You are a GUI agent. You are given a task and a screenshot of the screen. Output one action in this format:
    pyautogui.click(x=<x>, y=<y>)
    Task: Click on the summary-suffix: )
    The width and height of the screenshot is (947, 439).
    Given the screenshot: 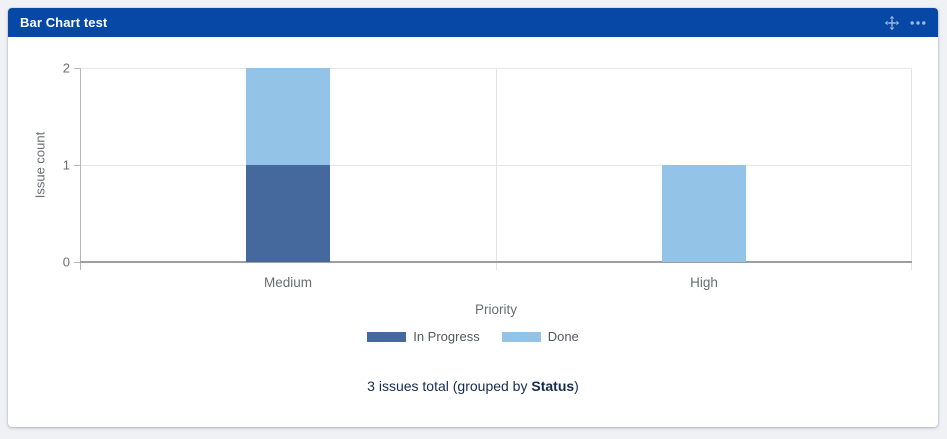 What is the action you would take?
    pyautogui.click(x=576, y=386)
    